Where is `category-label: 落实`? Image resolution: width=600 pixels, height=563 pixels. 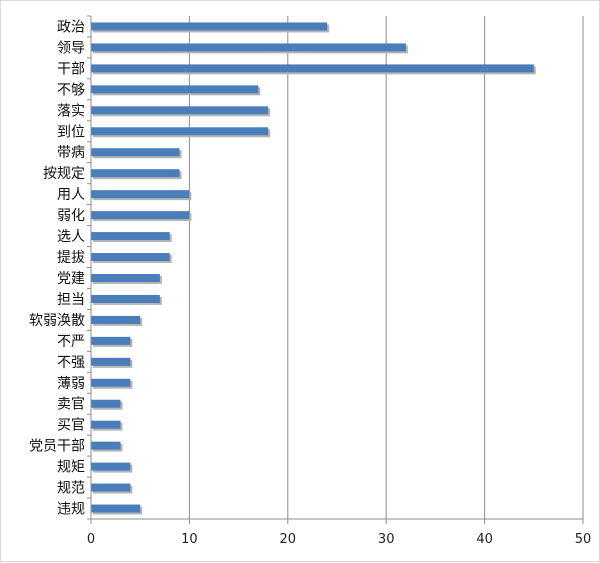 category-label: 落实 is located at coordinates (71, 111).